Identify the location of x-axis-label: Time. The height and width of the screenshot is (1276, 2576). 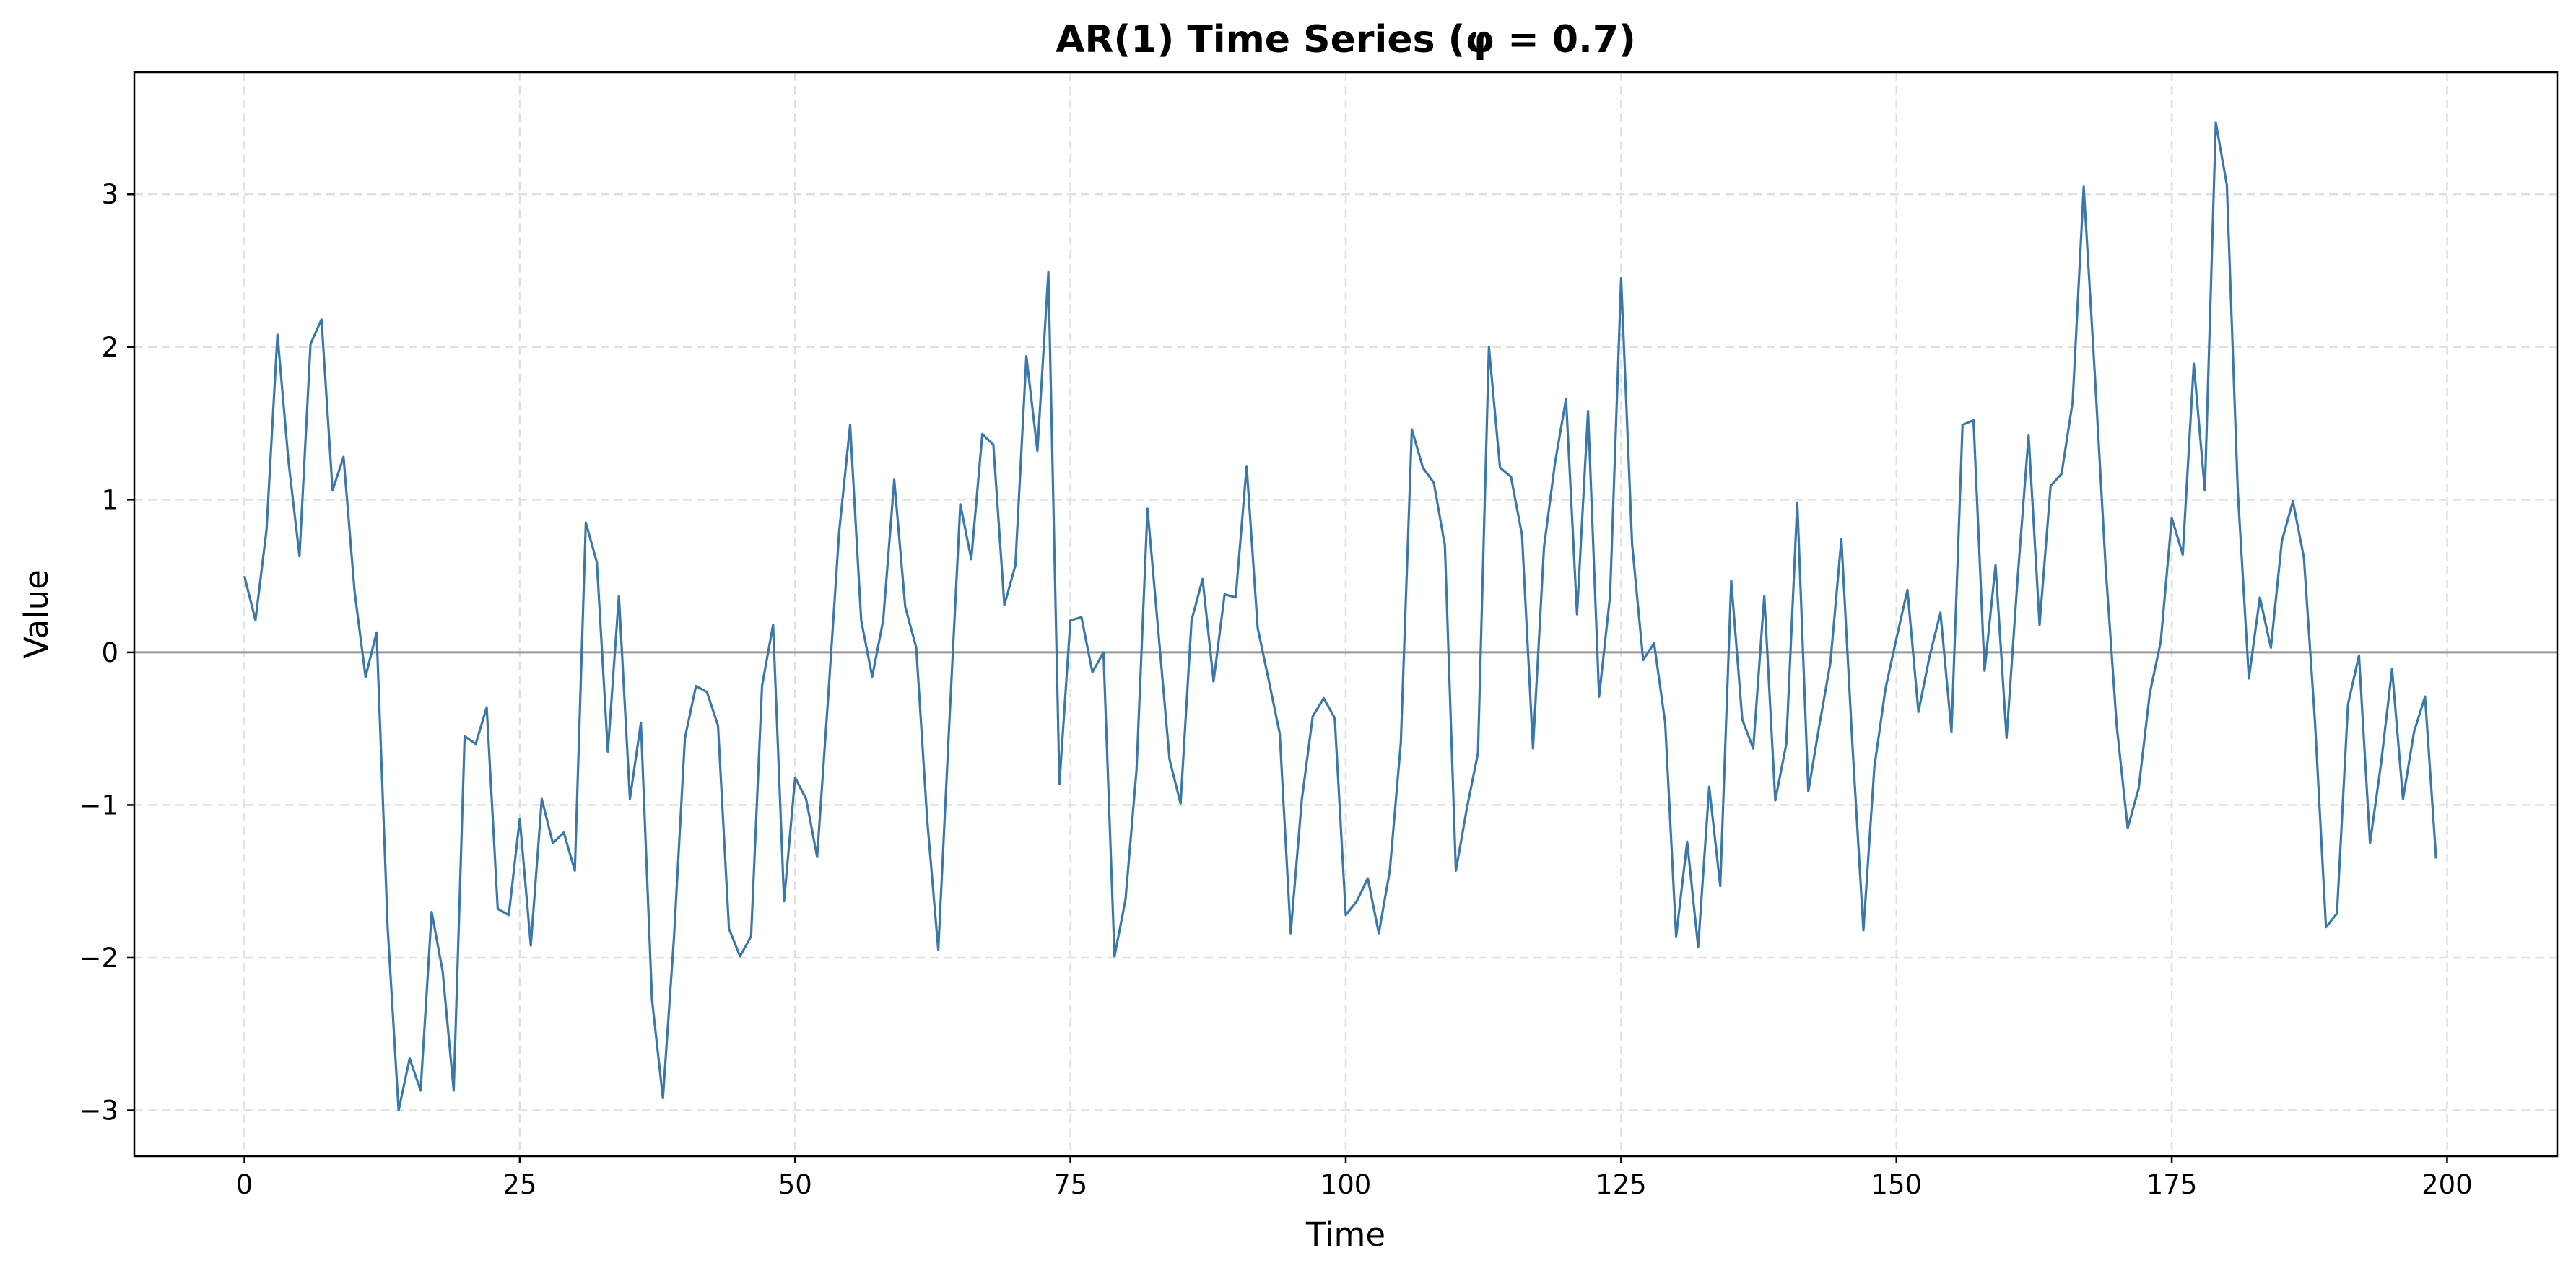
(1345, 1234).